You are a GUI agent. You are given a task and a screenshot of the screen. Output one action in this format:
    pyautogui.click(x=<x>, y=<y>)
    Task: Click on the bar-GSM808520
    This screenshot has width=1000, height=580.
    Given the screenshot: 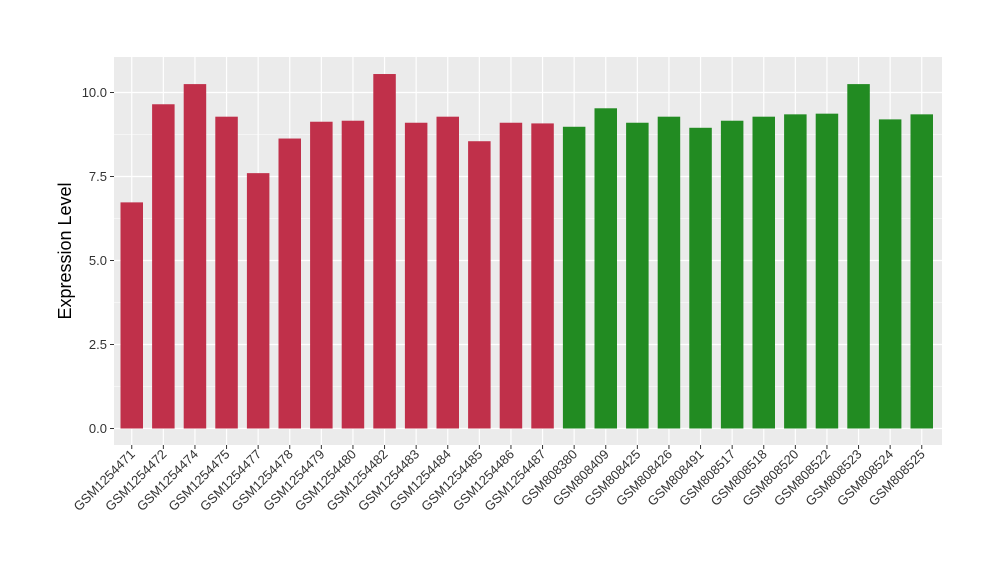 What is the action you would take?
    pyautogui.click(x=795, y=271)
    